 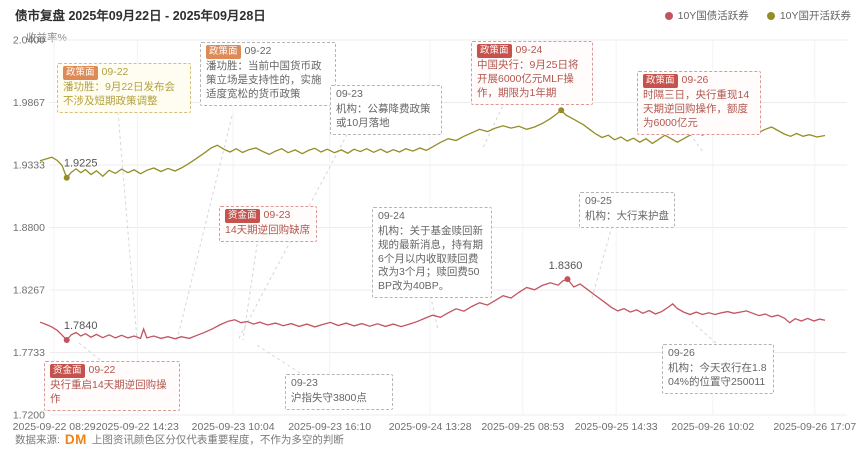 I want to click on y-axis-tick: 1.9333, so click(x=29, y=166).